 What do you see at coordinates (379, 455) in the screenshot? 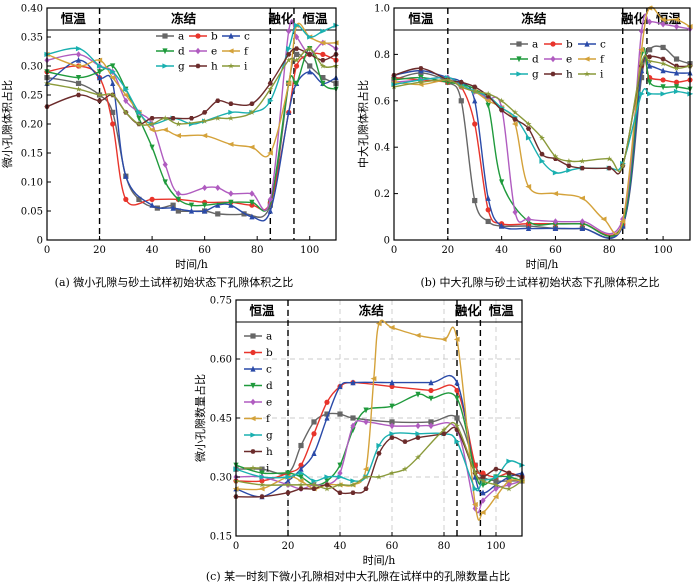
I see `series-line-i` at bounding box center [379, 455].